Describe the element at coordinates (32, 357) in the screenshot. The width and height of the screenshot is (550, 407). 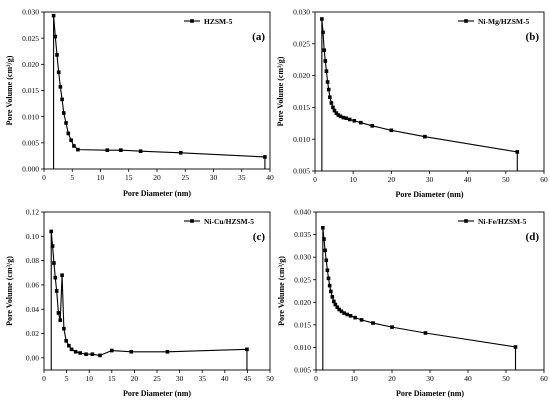
I see `y-tick-label: 0.00` at that location.